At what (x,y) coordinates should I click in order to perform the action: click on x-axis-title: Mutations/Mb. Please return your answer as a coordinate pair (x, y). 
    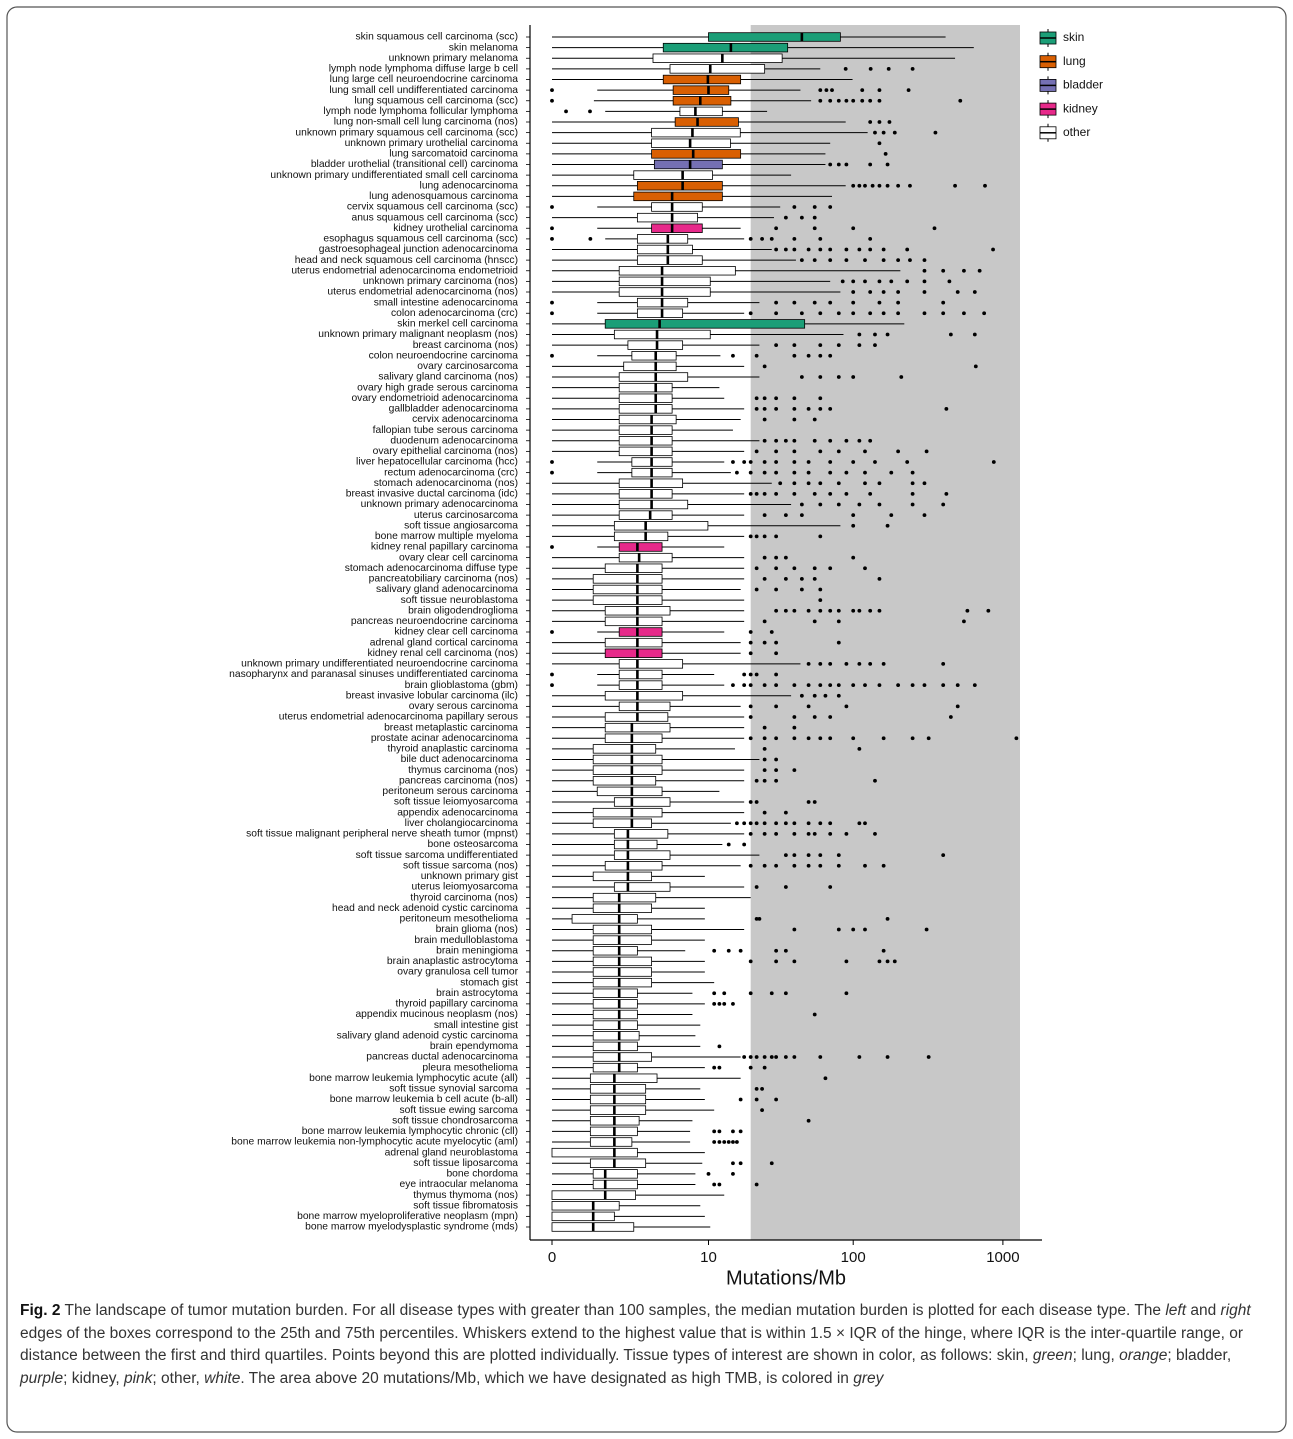
    Looking at the image, I should click on (786, 1278).